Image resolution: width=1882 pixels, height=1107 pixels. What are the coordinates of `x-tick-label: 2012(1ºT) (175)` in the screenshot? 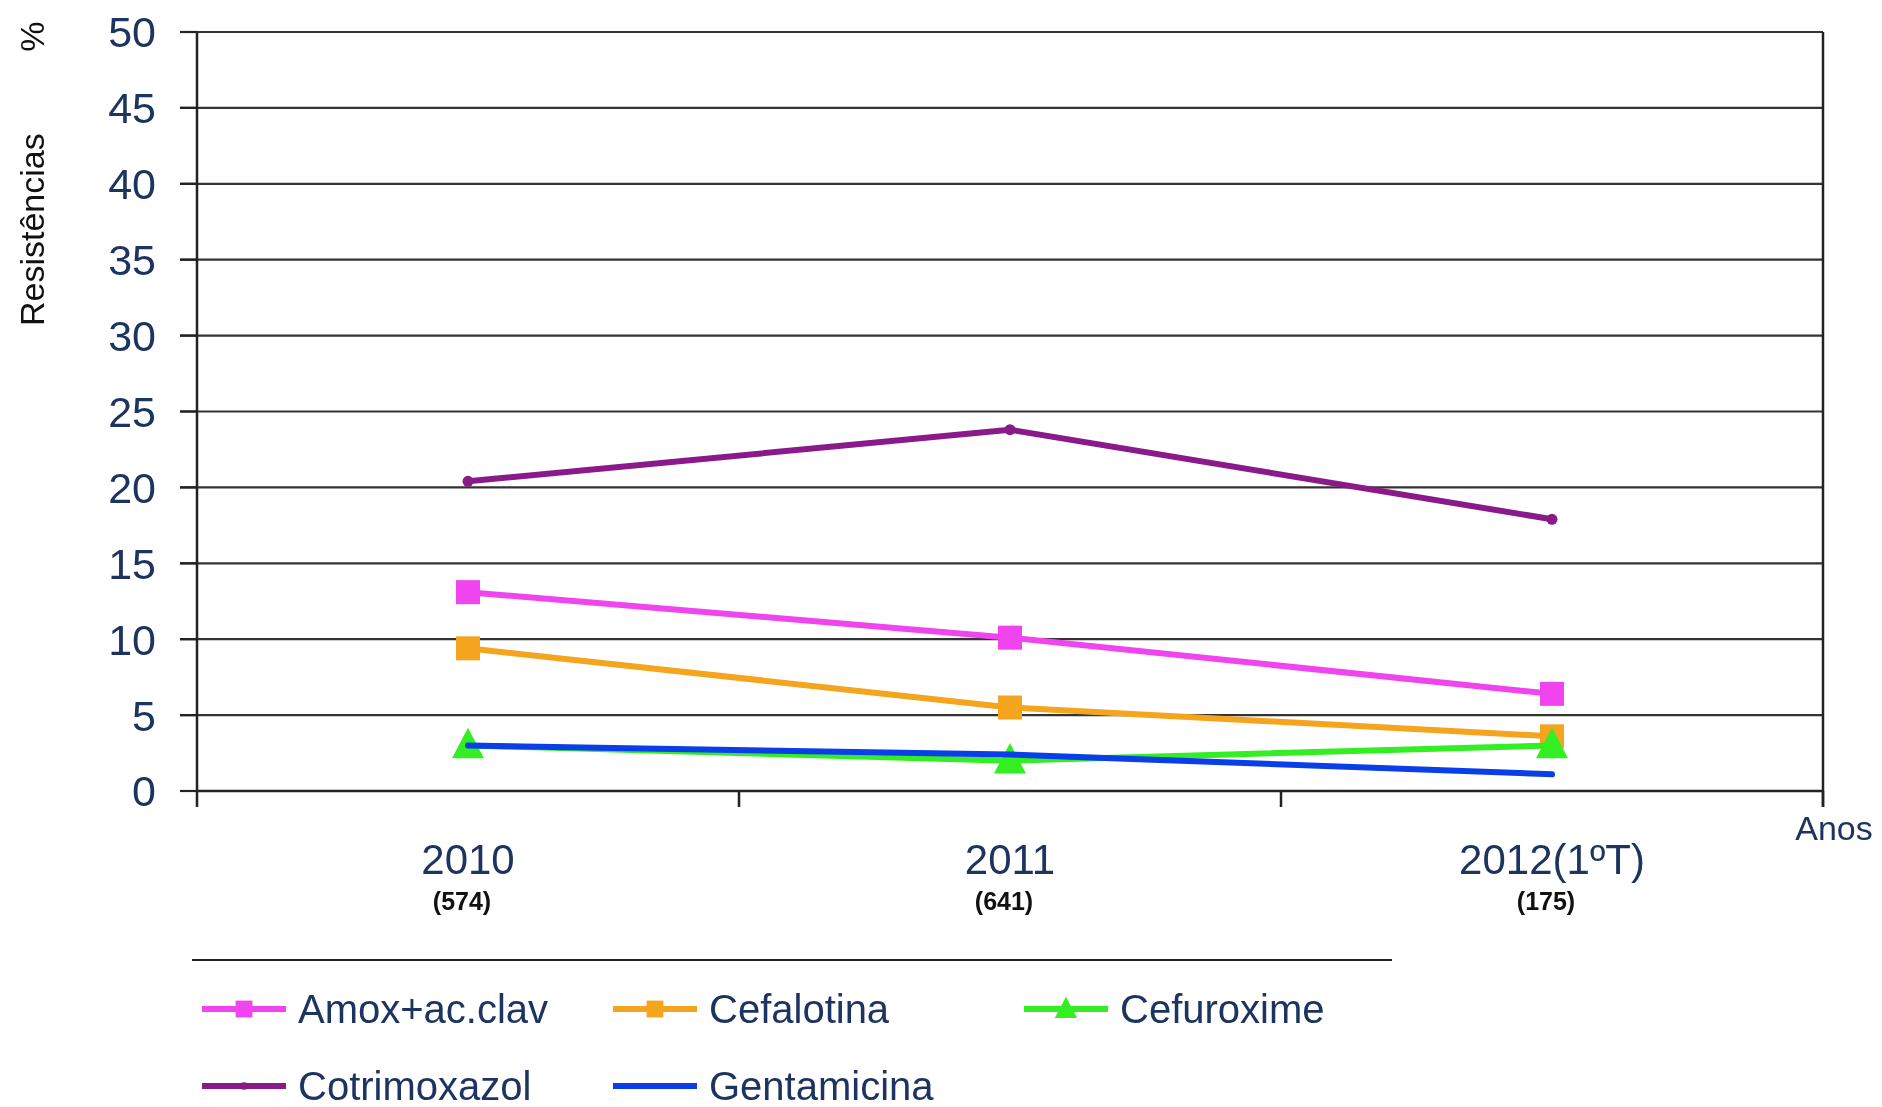 It's located at (1552, 875).